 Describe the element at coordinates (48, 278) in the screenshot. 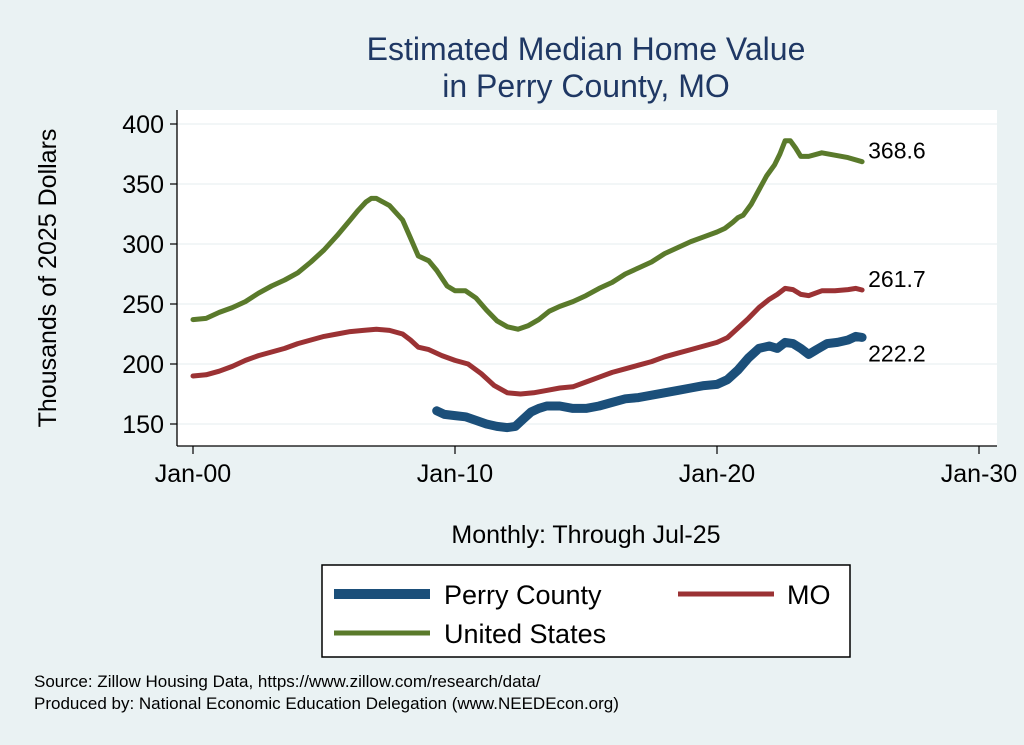

I see `y-axis-label: Thousands of 2025 Dollars` at that location.